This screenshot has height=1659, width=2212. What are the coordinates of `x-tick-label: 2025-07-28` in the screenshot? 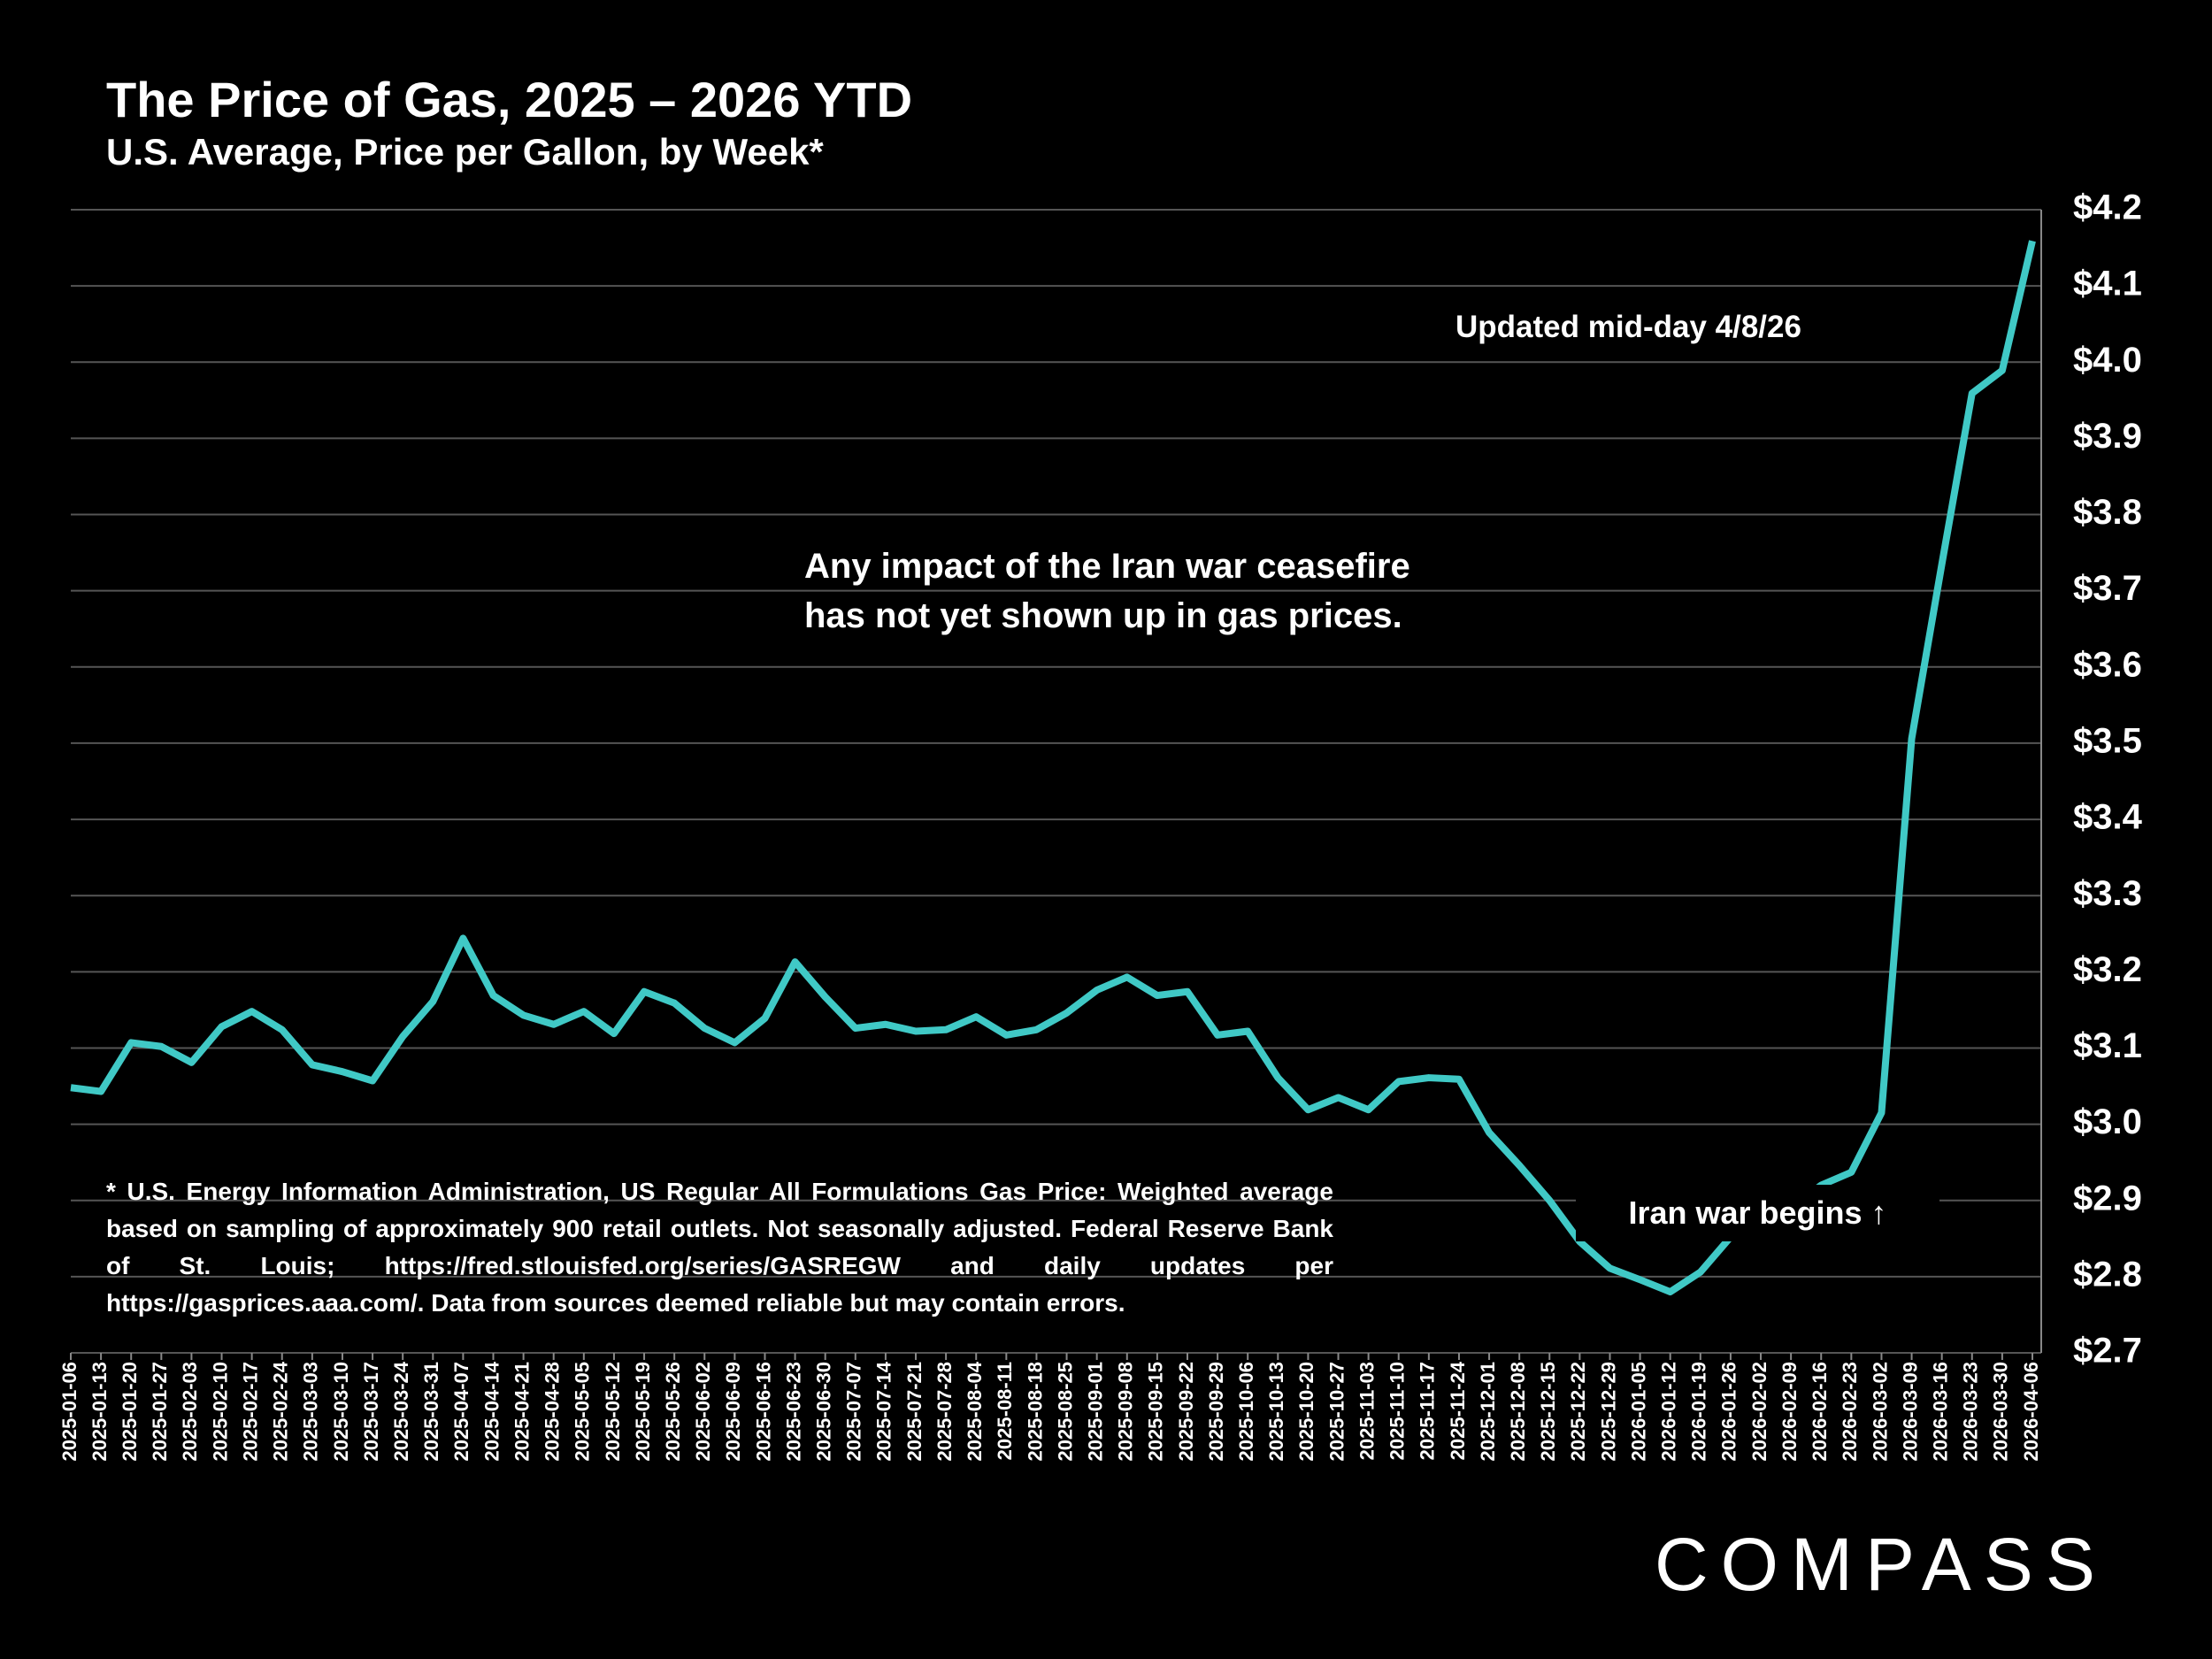 It's located at (945, 1412).